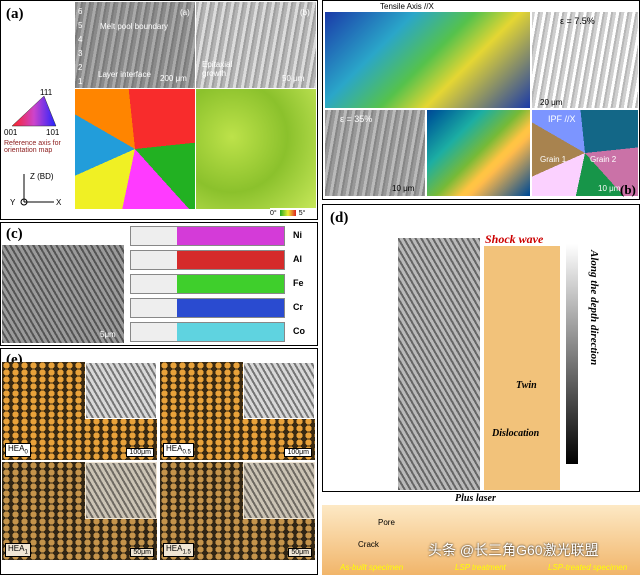 The height and width of the screenshot is (575, 640). Describe the element at coordinates (124, 74) in the screenshot. I see `annotation: Layer interface` at that location.